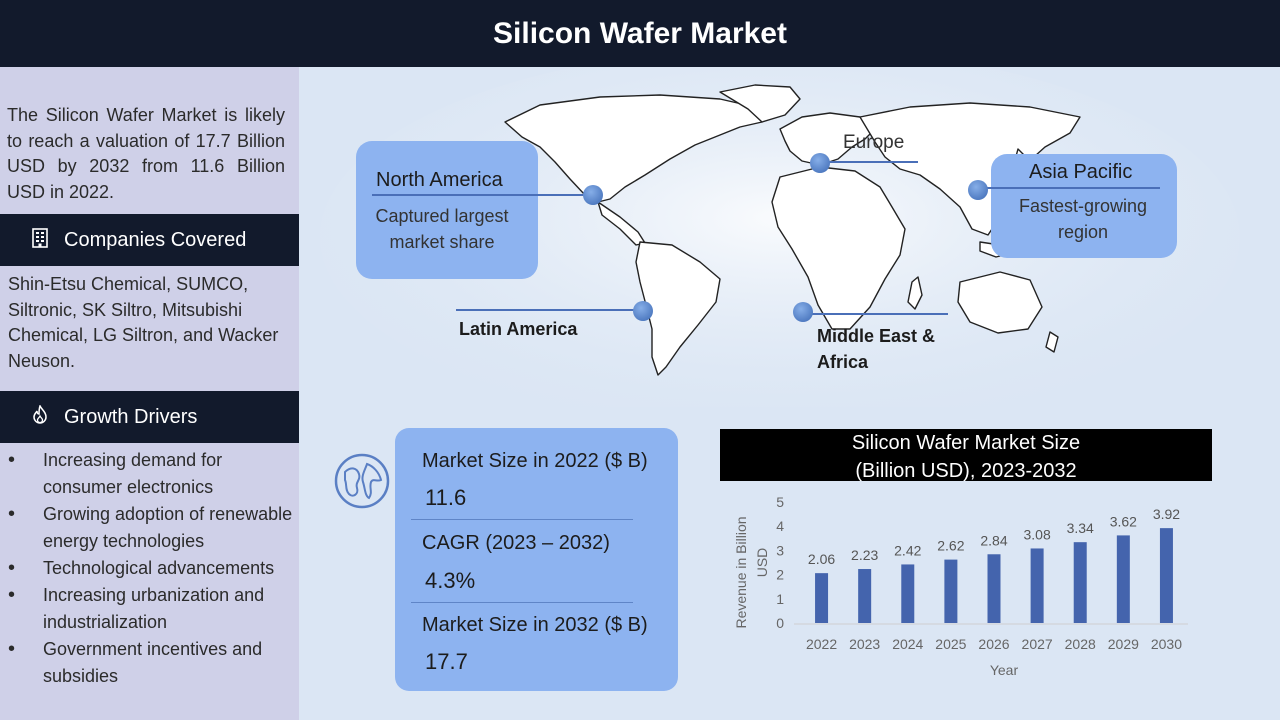 The height and width of the screenshot is (720, 1280). Describe the element at coordinates (780, 599) in the screenshot. I see `y-tick-label: 1` at that location.